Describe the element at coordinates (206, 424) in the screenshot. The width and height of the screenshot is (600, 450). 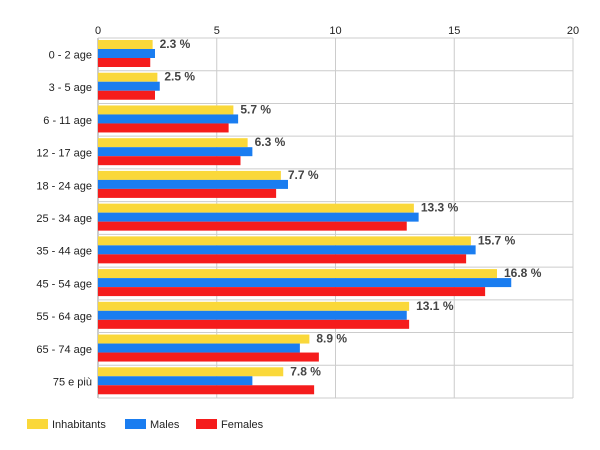
I see `legend-swatch-females` at that location.